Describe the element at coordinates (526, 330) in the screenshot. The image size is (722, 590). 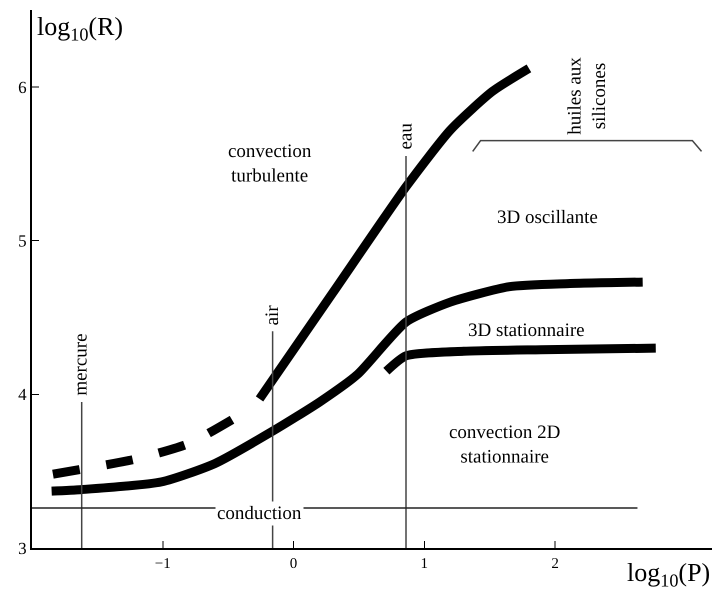
I see `annotation: 3D stationnaire` at that location.